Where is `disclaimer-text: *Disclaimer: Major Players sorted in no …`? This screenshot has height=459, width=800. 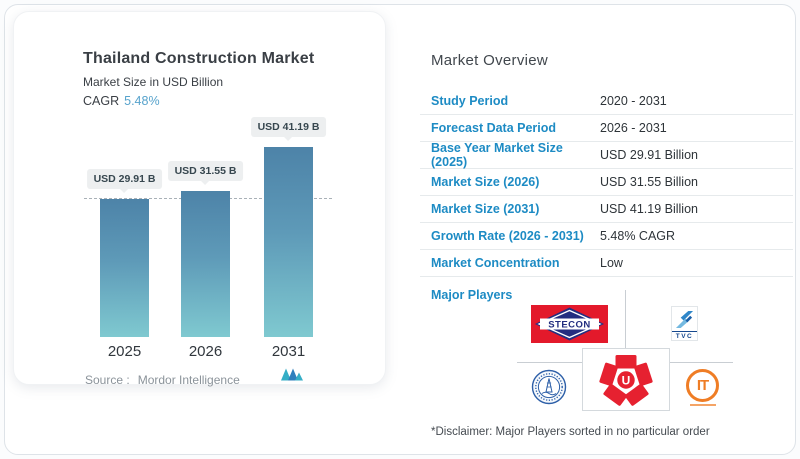 disclaimer-text: *Disclaimer: Major Players sorted in no … is located at coordinates (570, 432).